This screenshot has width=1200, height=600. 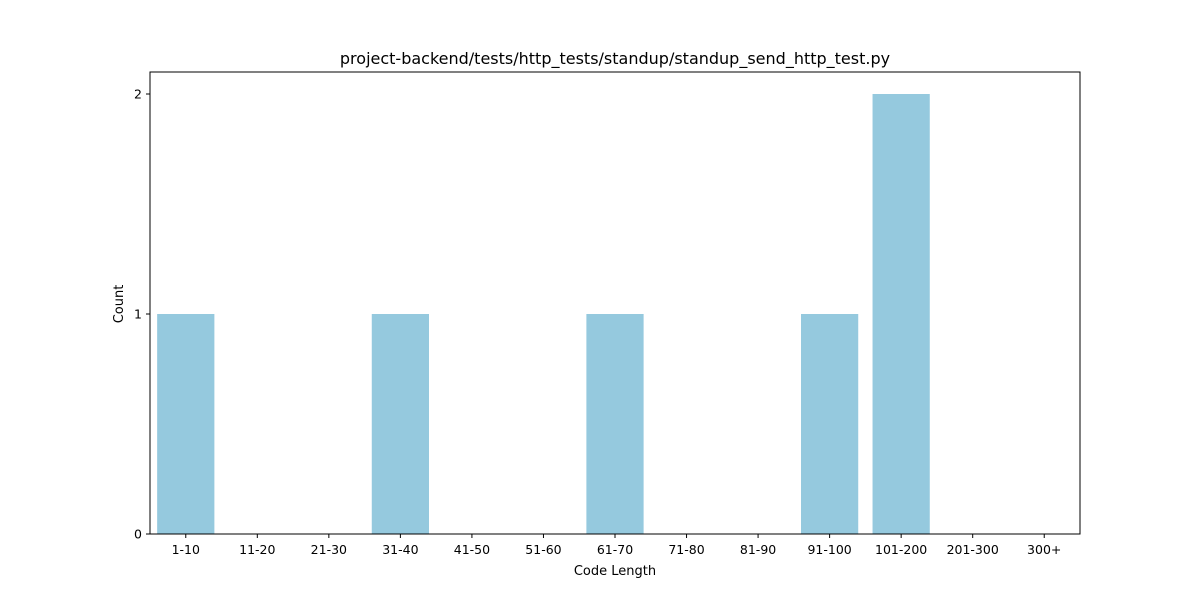 What do you see at coordinates (615, 549) in the screenshot?
I see `x-tick-label: 61-70` at bounding box center [615, 549].